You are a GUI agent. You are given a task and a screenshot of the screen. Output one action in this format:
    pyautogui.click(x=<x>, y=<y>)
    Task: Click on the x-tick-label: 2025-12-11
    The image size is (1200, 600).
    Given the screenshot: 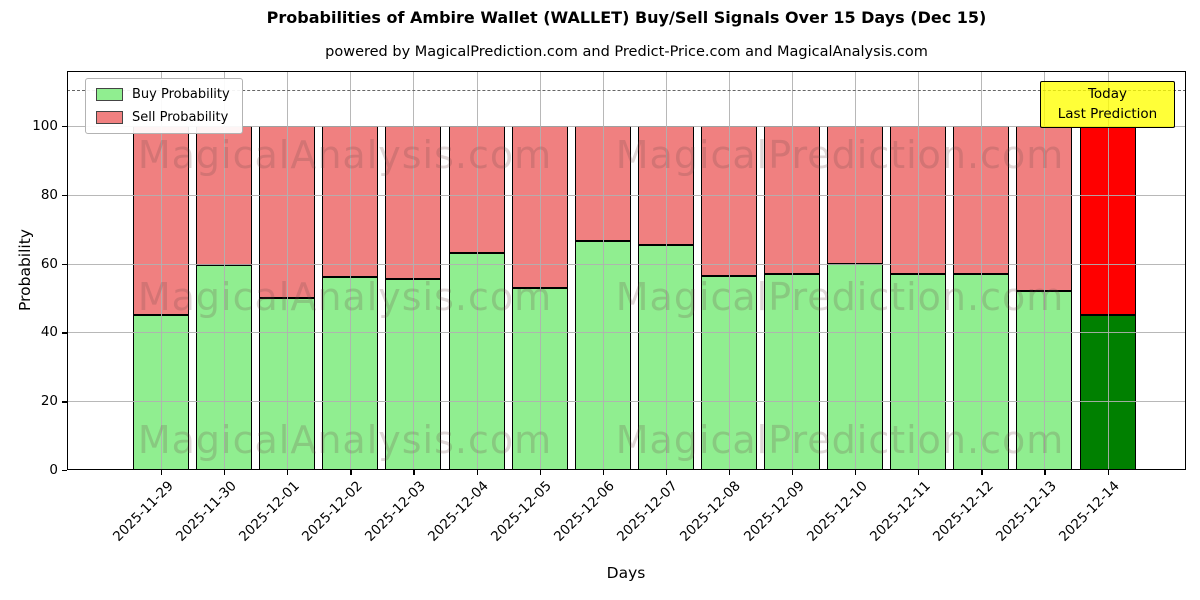 What is the action you would take?
    pyautogui.click(x=900, y=511)
    